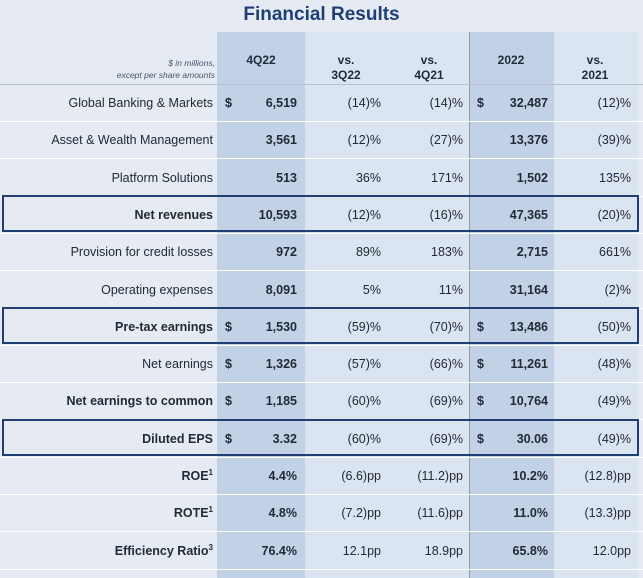 The height and width of the screenshot is (578, 643). I want to click on pct-vs-2021: (20)%, so click(614, 215).